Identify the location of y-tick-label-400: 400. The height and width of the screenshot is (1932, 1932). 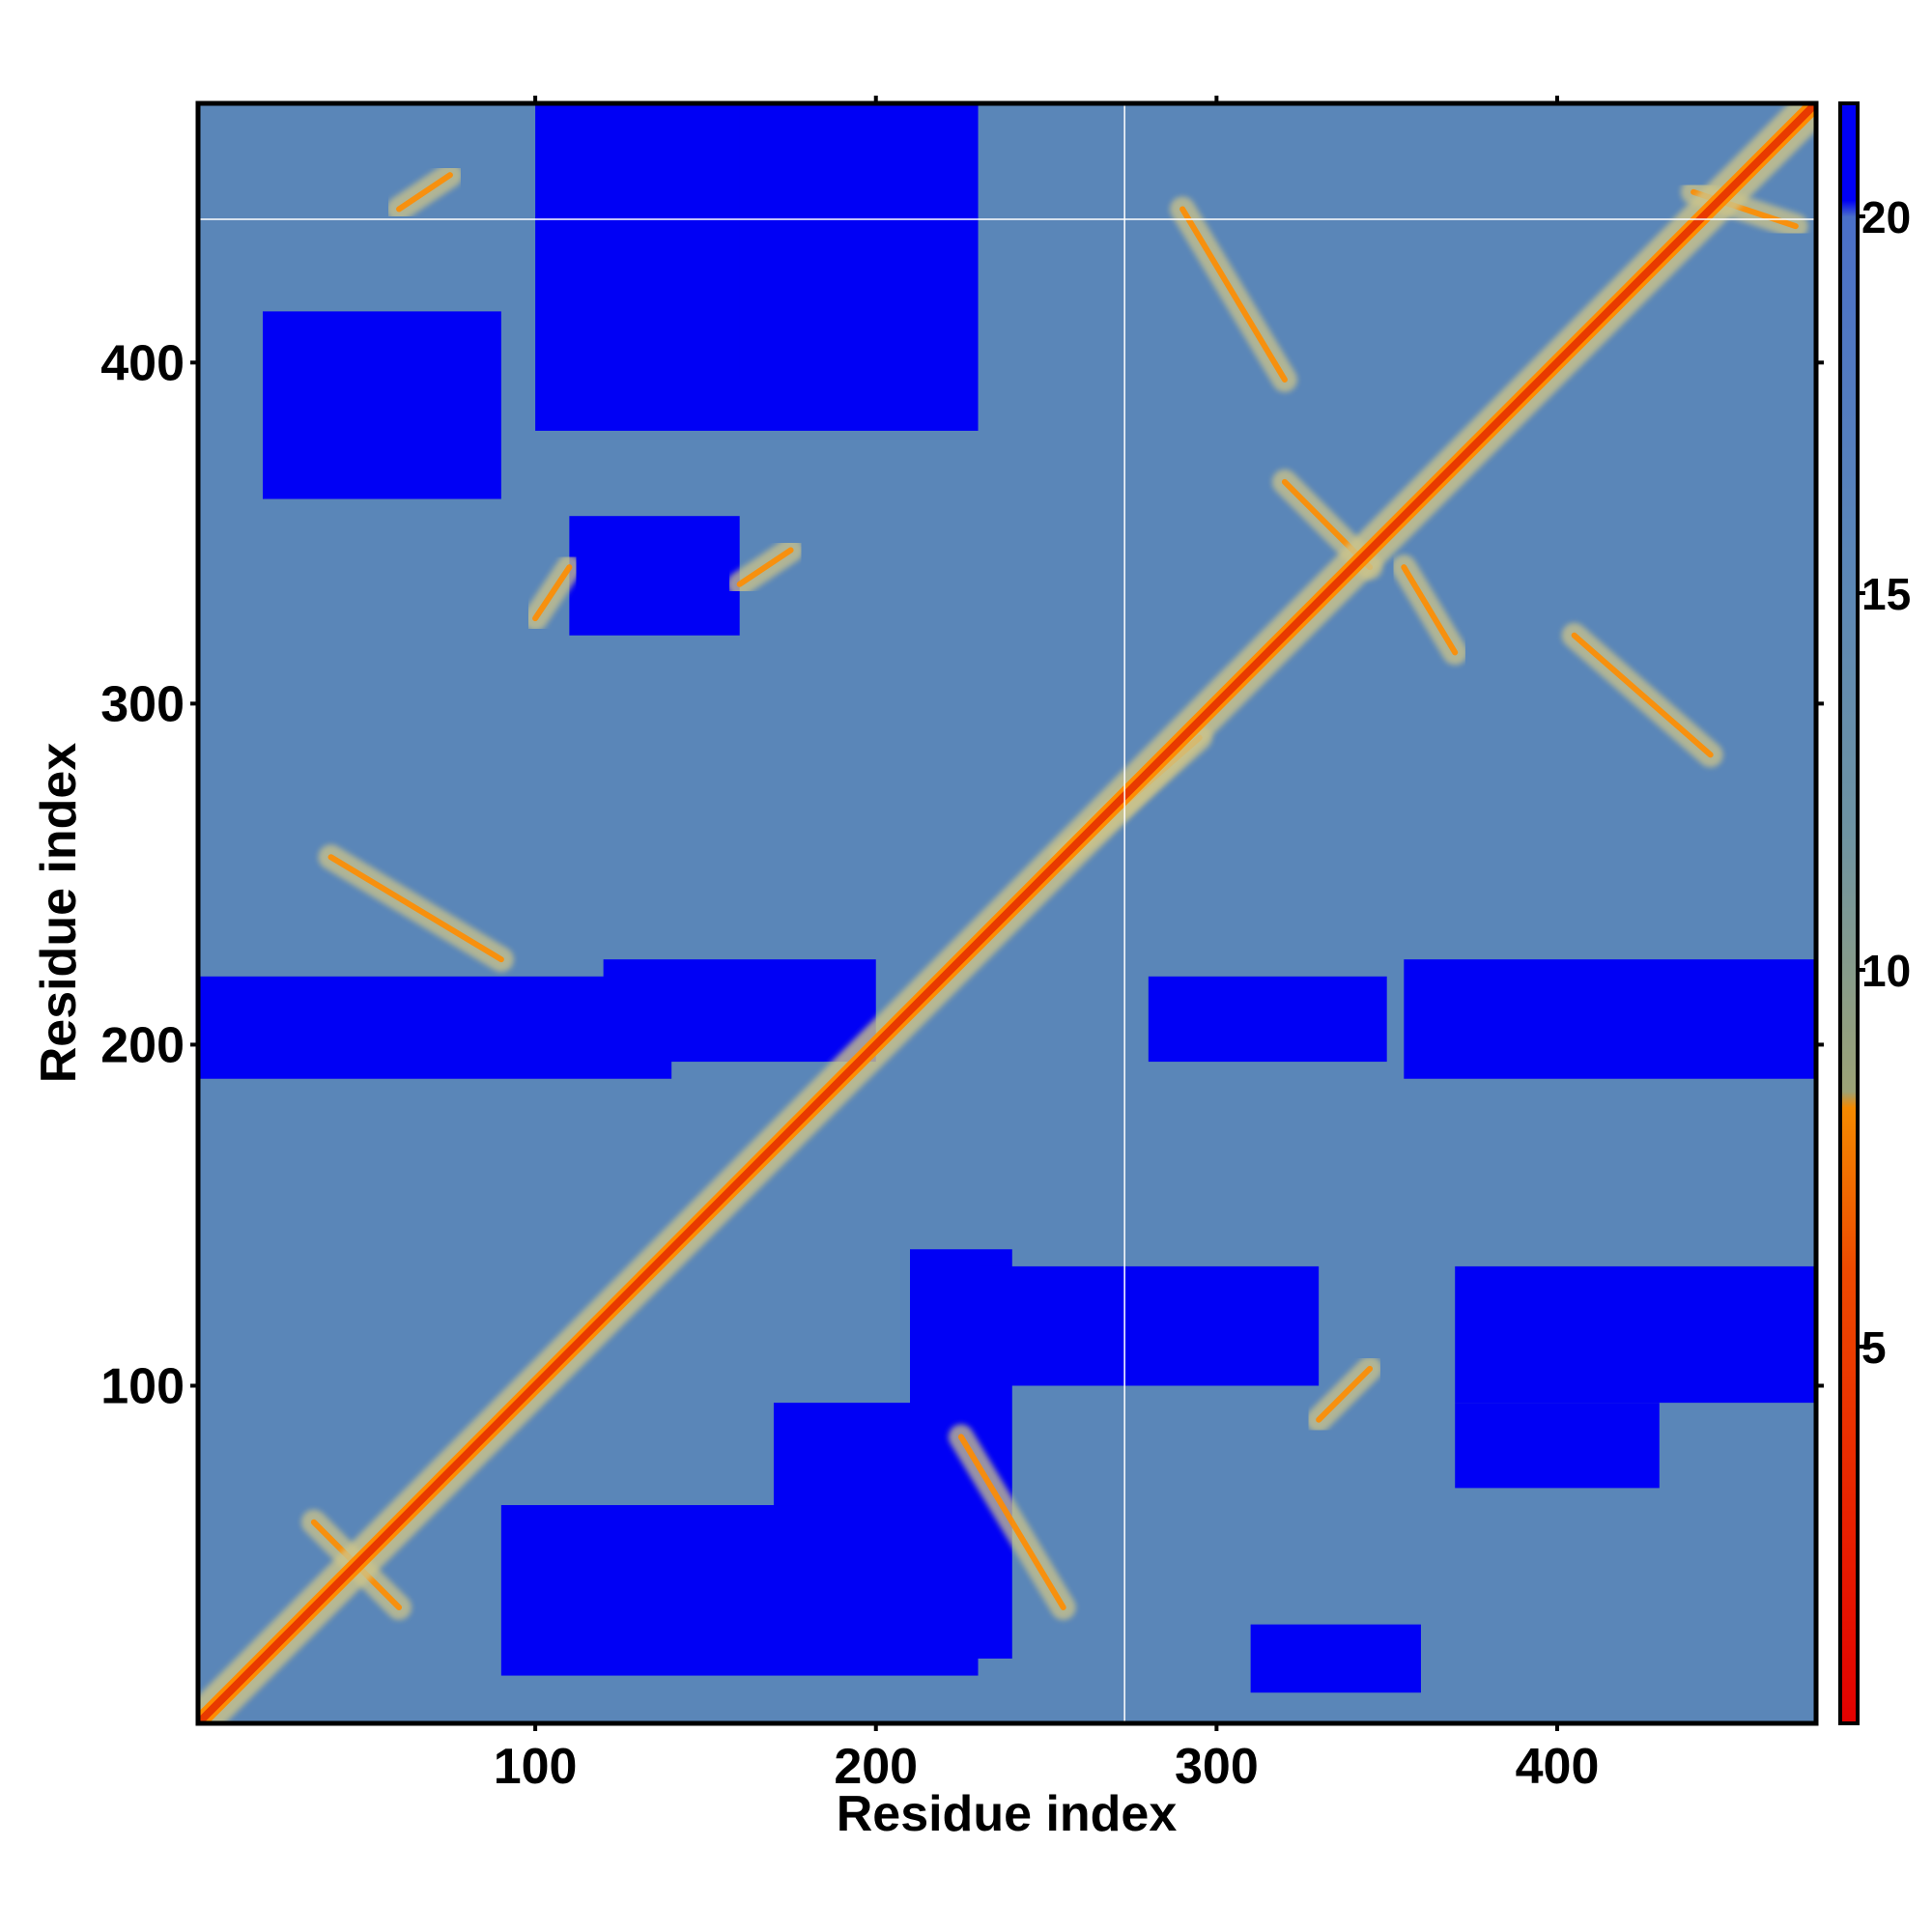
(142, 363).